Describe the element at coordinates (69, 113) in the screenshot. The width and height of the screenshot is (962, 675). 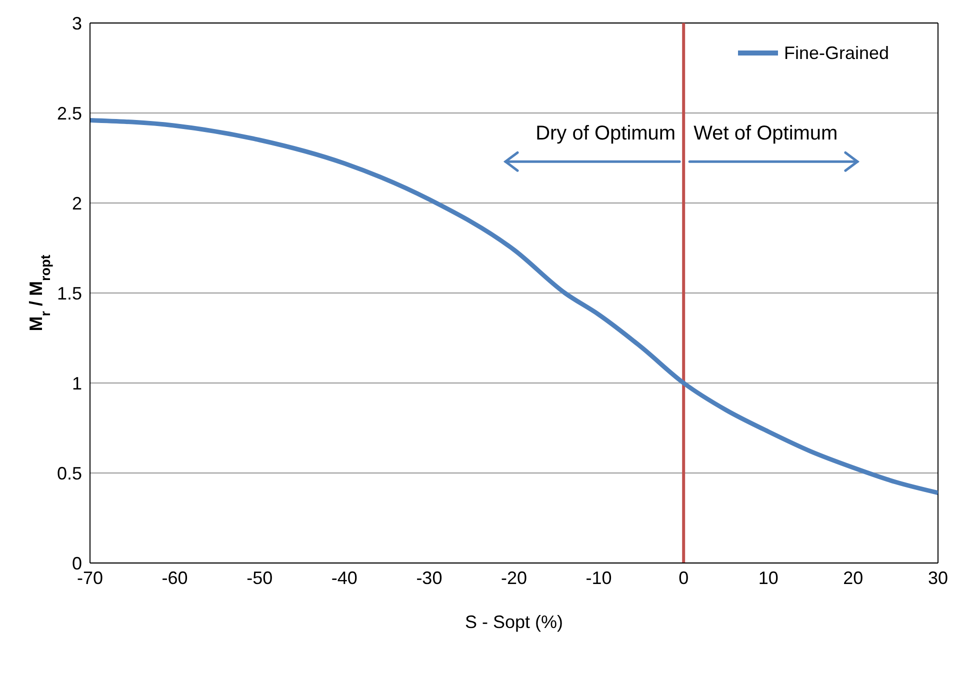
I see `y-tick-label: 2.5` at that location.